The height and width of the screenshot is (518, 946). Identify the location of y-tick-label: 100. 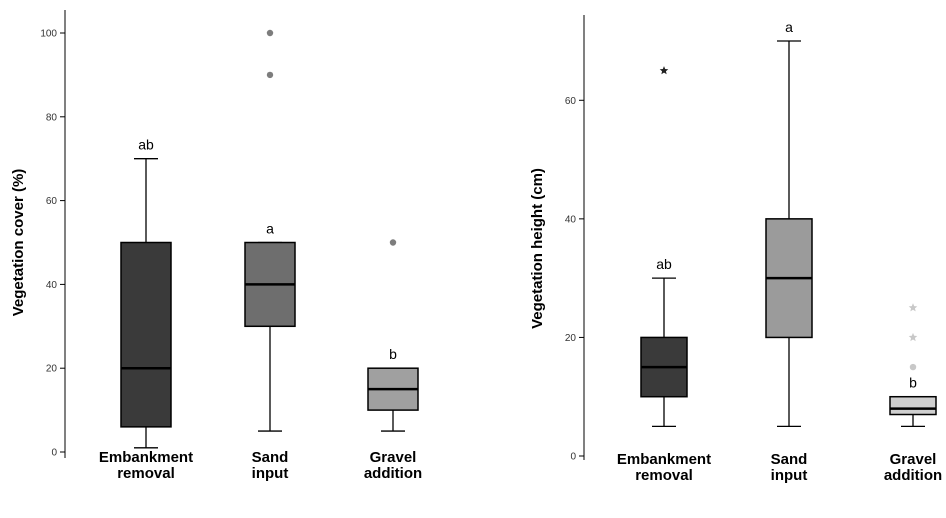
(48, 34).